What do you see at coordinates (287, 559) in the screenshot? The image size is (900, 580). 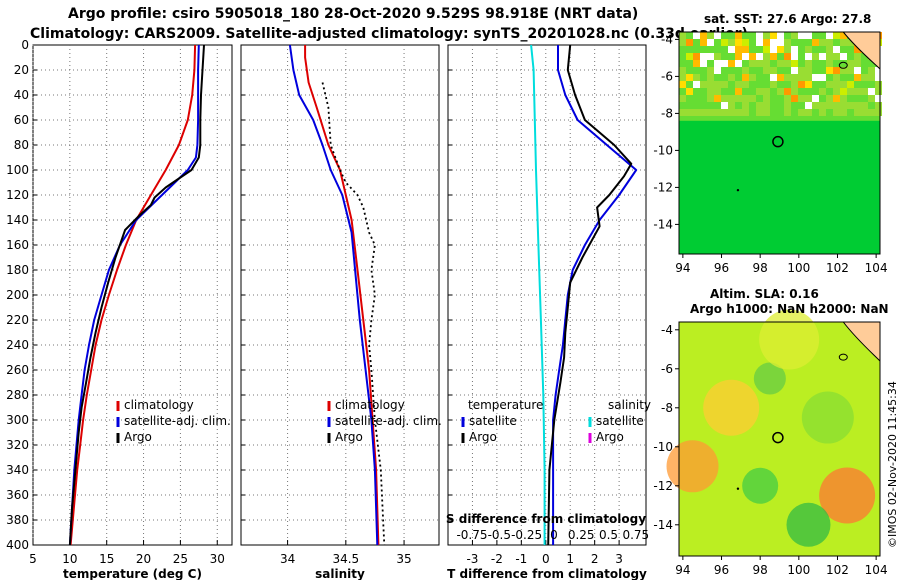 I see `salinity-xtick-label: 34` at bounding box center [287, 559].